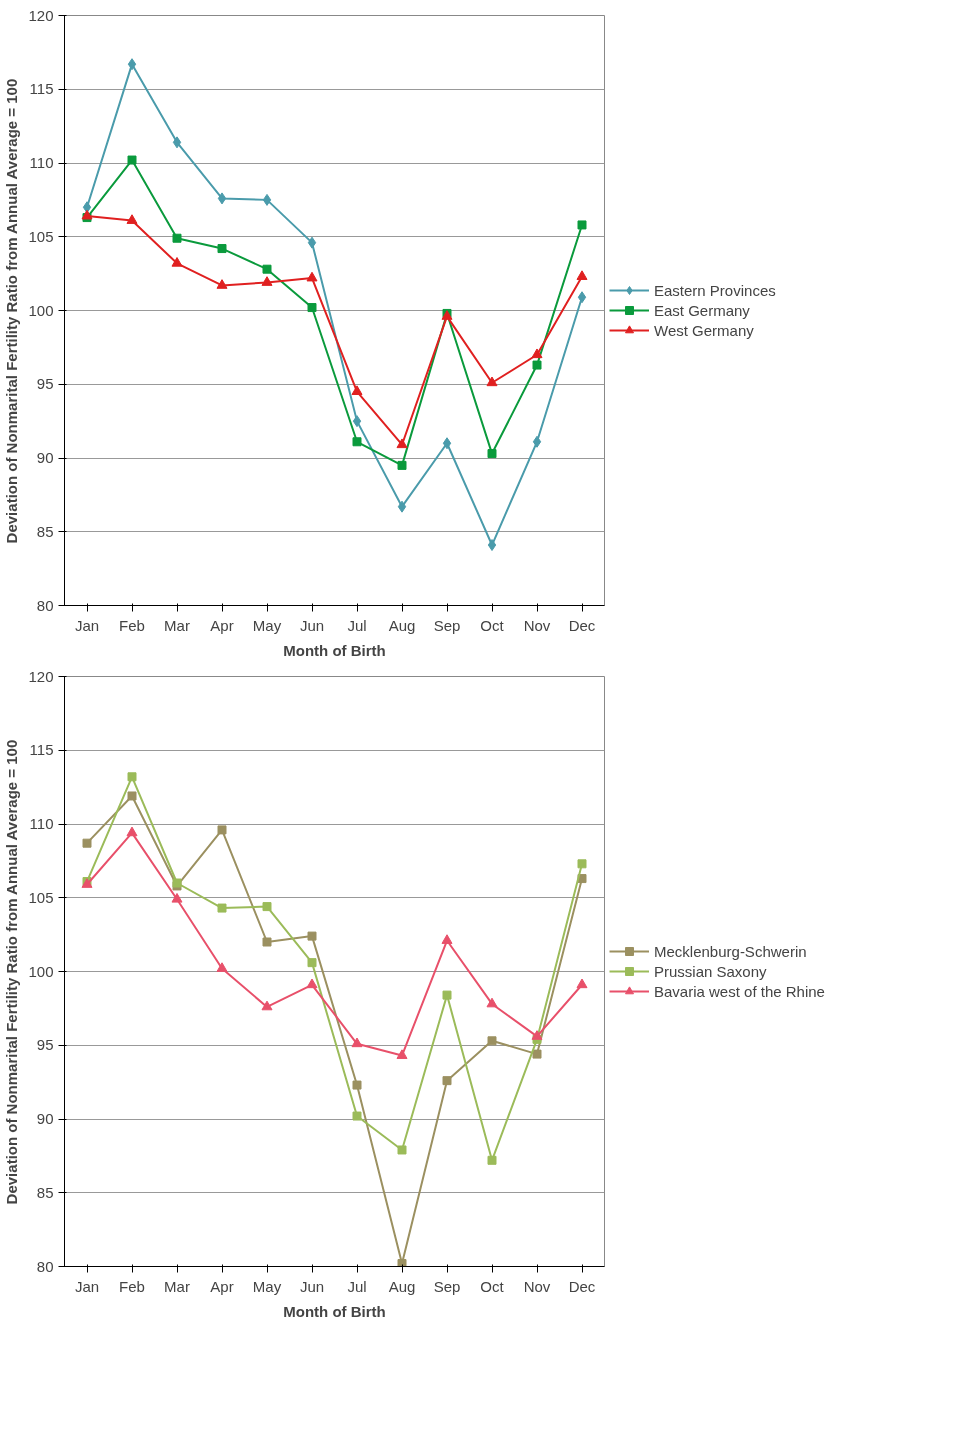 This screenshot has width=962, height=1432. Describe the element at coordinates (710, 971) in the screenshot. I see `legend-label: Prussian Saxony` at that location.